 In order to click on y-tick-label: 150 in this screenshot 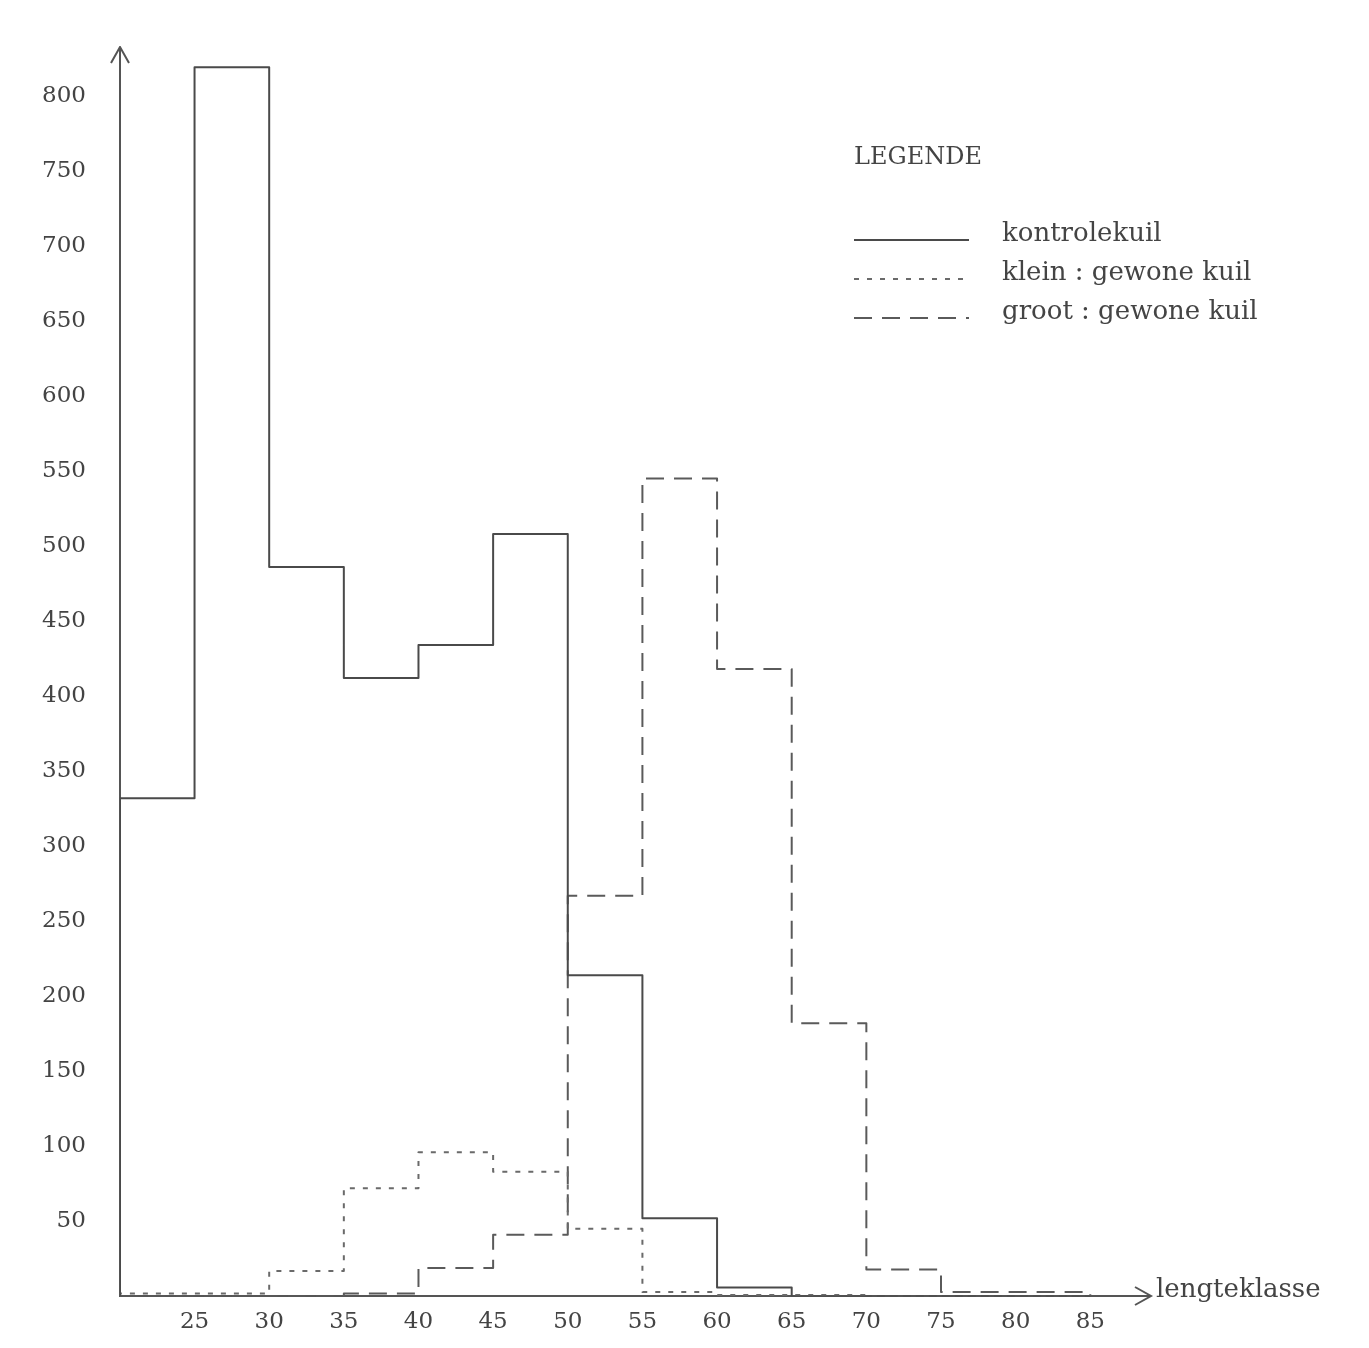, I will do `click(63, 1069)`.